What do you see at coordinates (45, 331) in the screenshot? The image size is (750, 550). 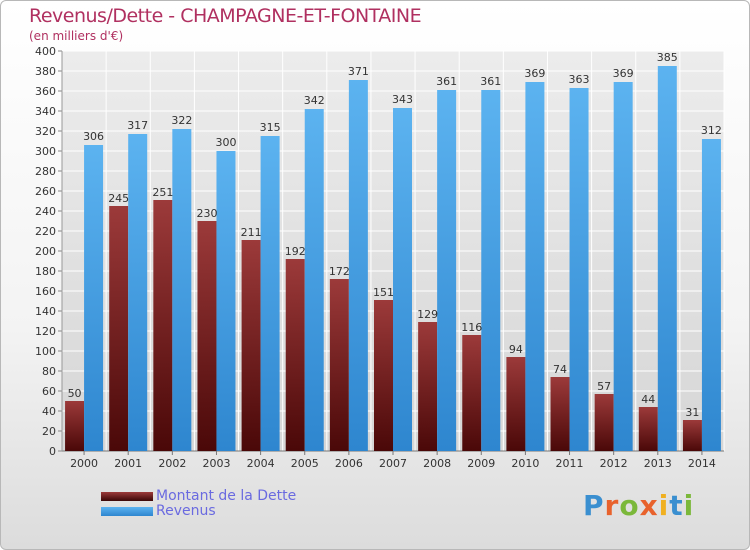 I see `y-tick-label: 120` at bounding box center [45, 331].